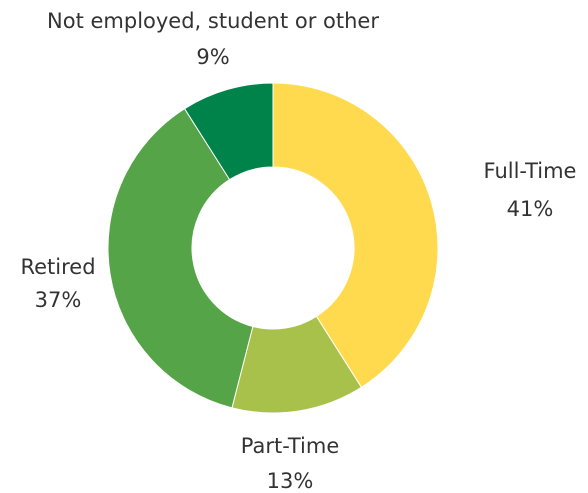 The image size is (588, 493). What do you see at coordinates (228, 131) in the screenshot?
I see `donut-slice` at bounding box center [228, 131].